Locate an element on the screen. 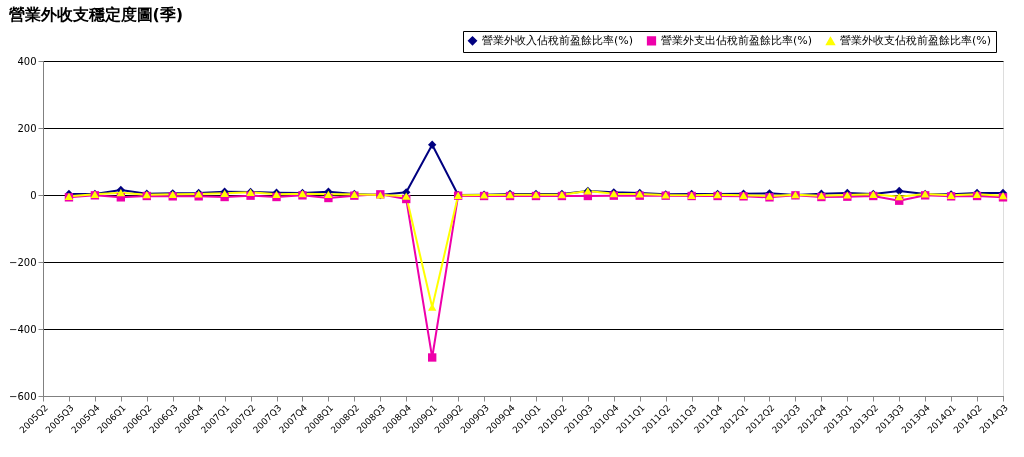 The image size is (1024, 457). y-tick-label: −600 is located at coordinates (23, 396).